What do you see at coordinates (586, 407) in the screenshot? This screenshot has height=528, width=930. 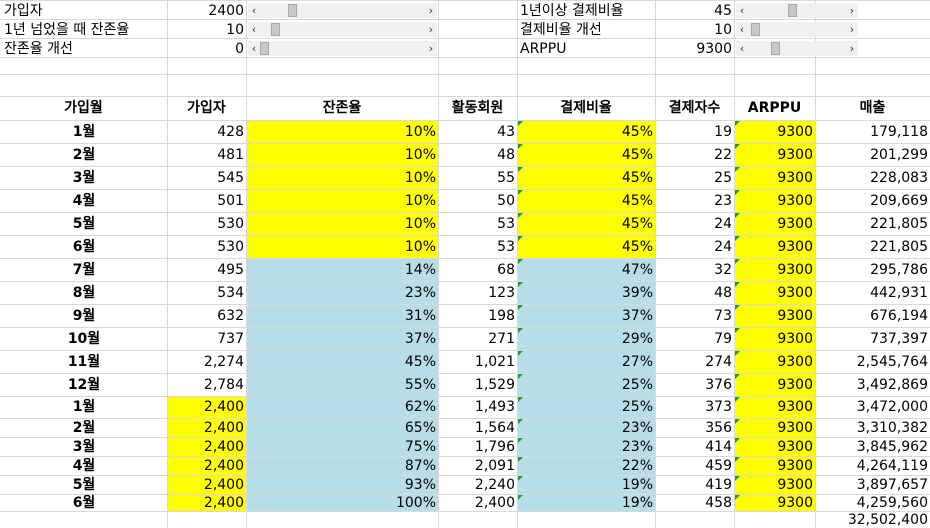 I see `cell-payrate: 25%` at bounding box center [586, 407].